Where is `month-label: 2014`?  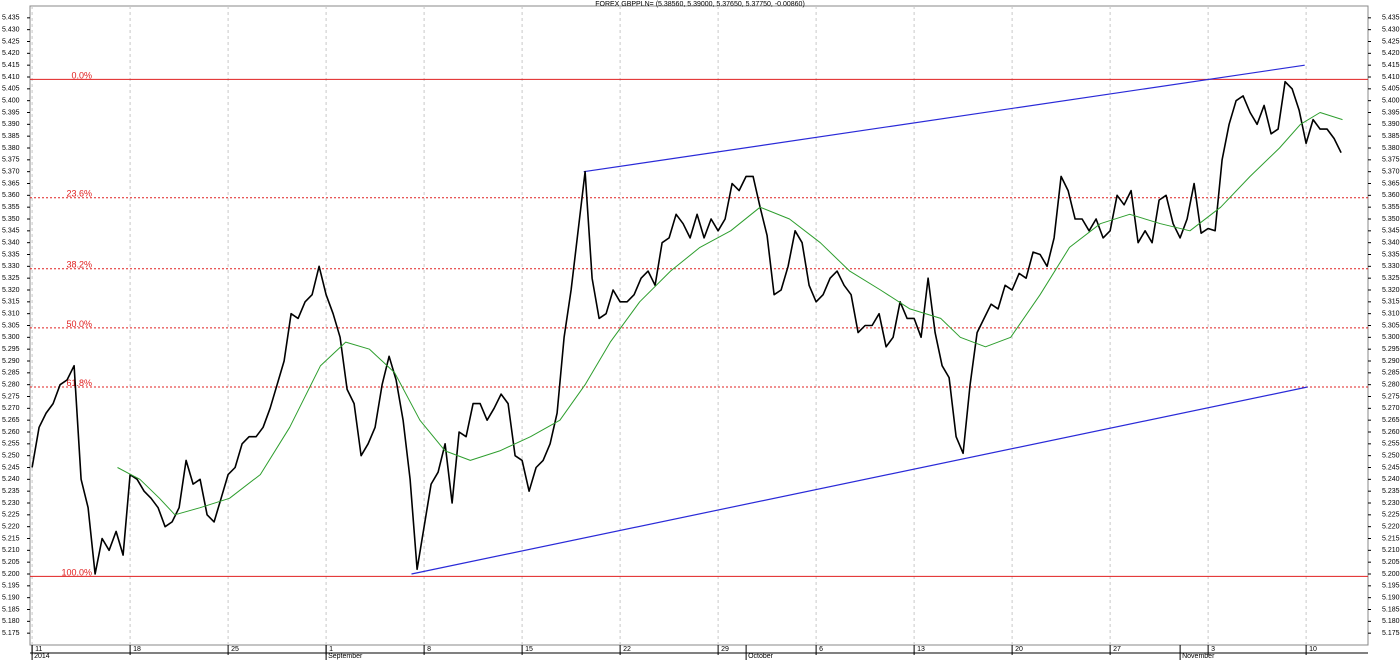
month-label: 2014 is located at coordinates (42, 656).